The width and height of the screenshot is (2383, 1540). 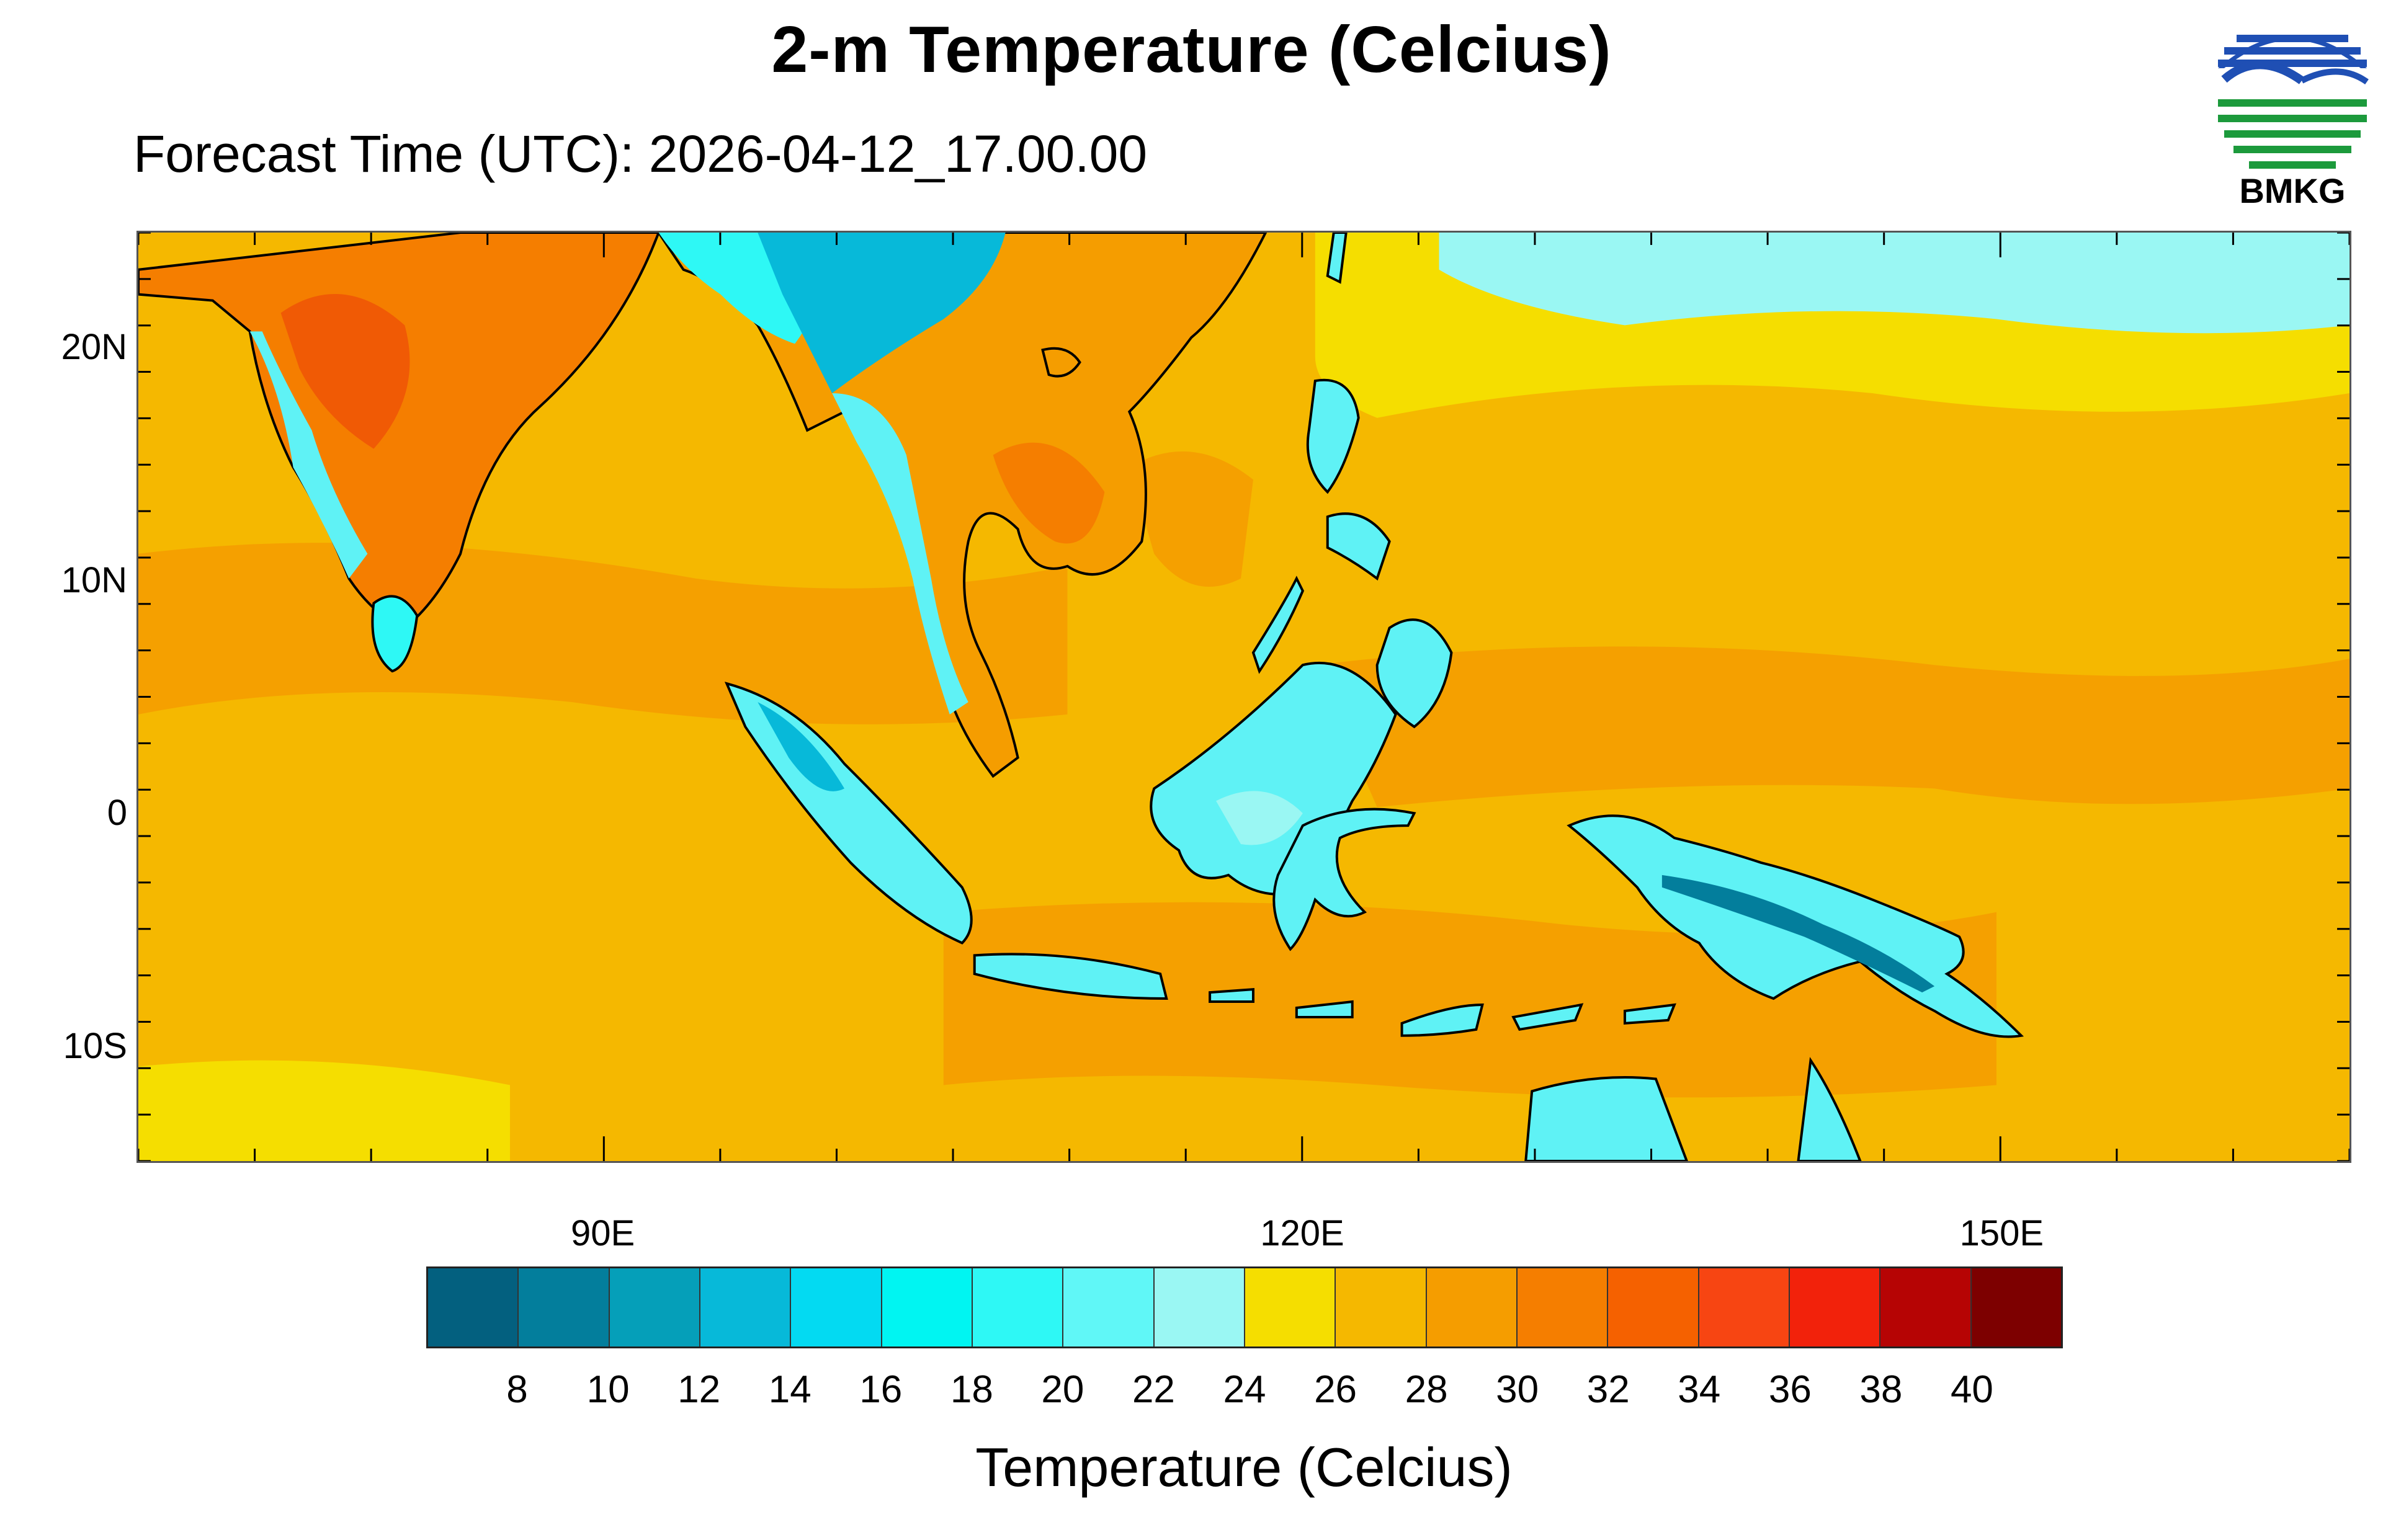 What do you see at coordinates (2293, 60) in the screenshot?
I see `logo-blue-arcs` at bounding box center [2293, 60].